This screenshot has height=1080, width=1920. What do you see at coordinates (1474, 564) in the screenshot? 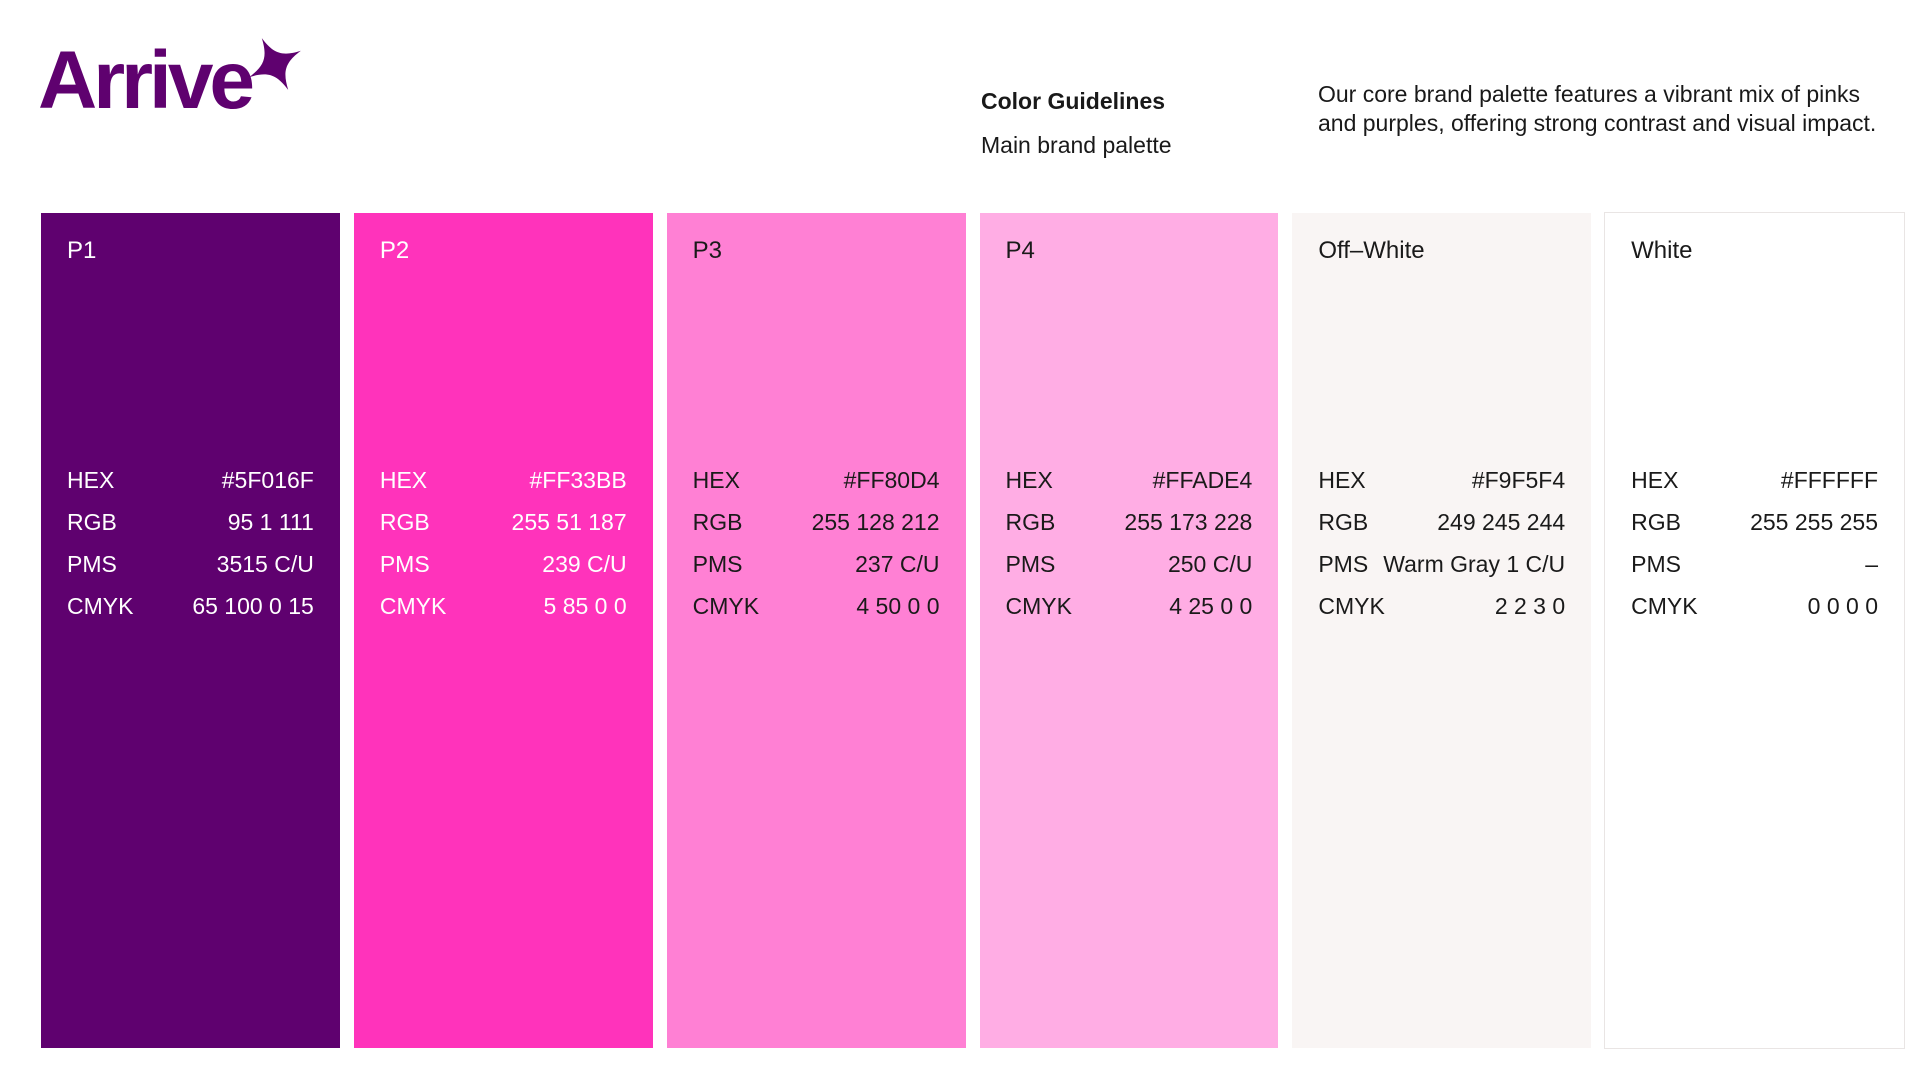
I see `pms-value: Warm Gray 1 C/U` at bounding box center [1474, 564].